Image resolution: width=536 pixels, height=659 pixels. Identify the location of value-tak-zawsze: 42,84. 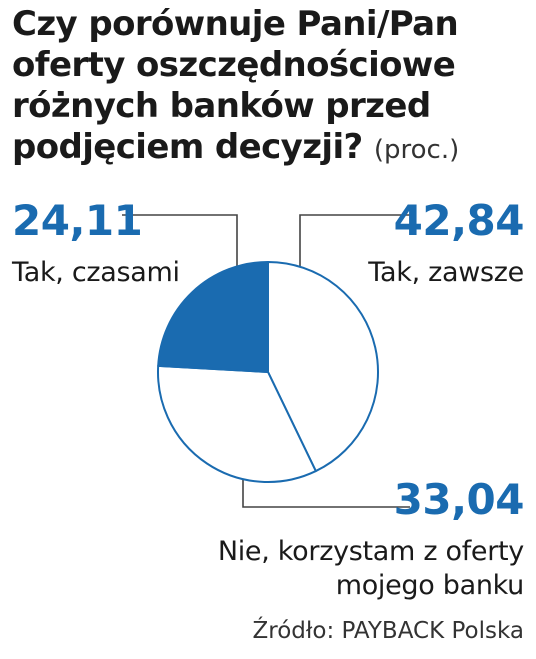
(459, 220).